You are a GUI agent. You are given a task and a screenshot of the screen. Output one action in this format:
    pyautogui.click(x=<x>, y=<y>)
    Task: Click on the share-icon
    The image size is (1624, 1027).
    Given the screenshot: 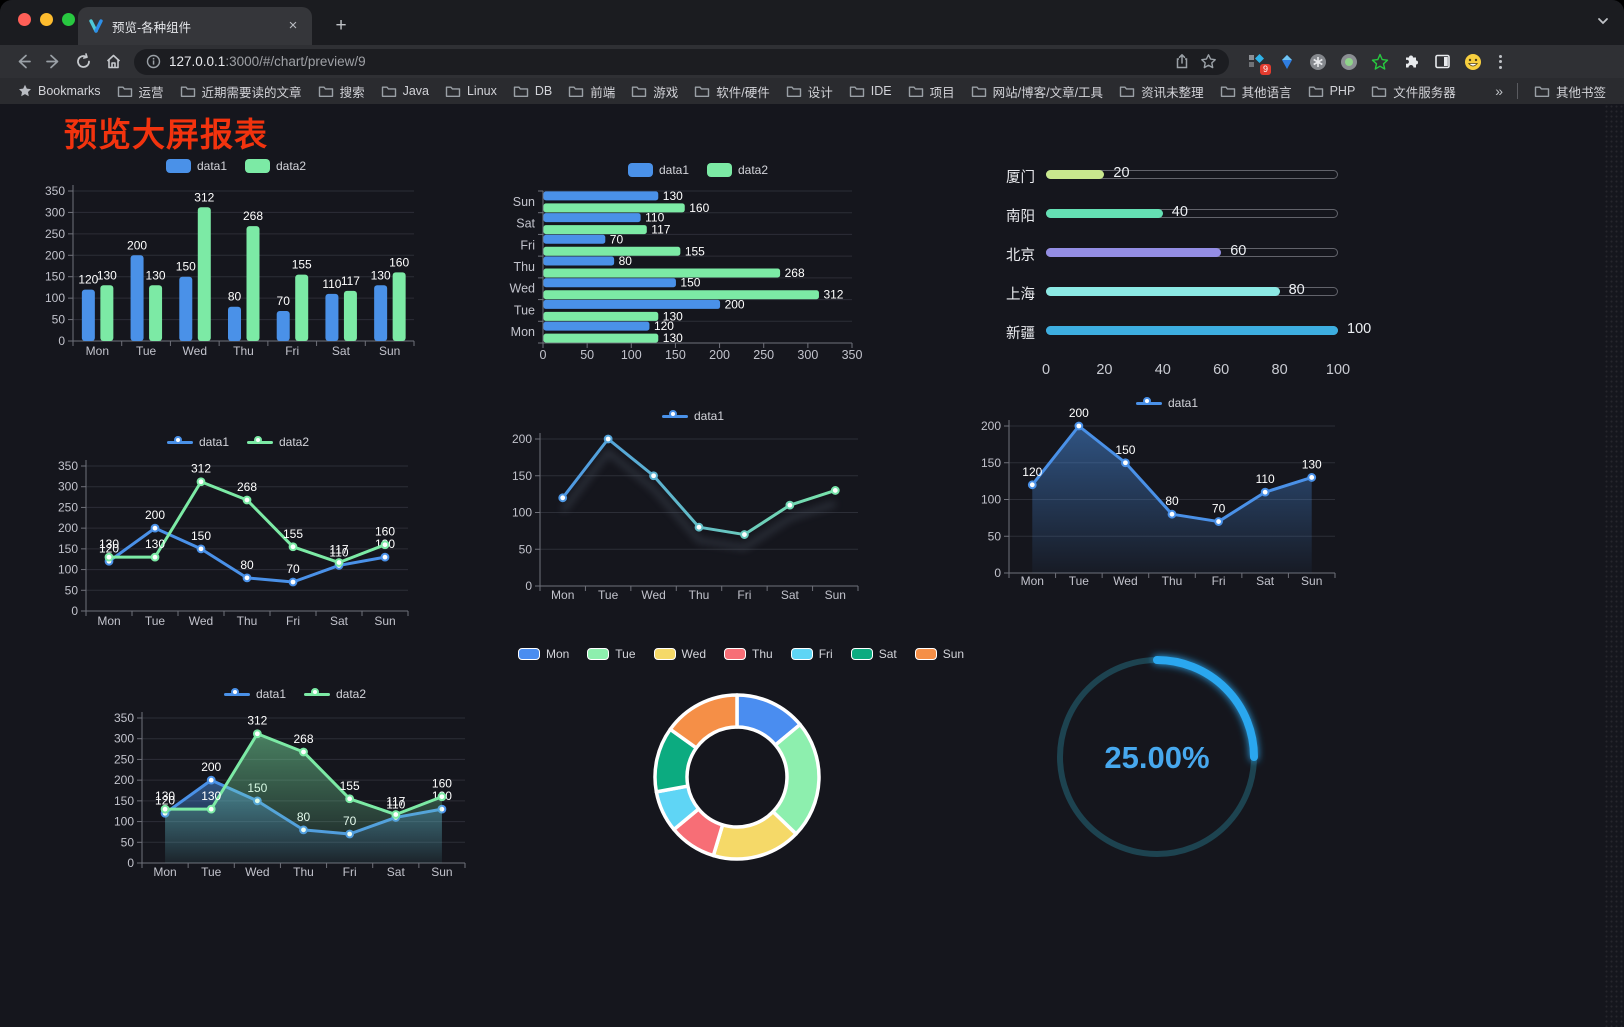 What is the action you would take?
    pyautogui.click(x=1182, y=61)
    